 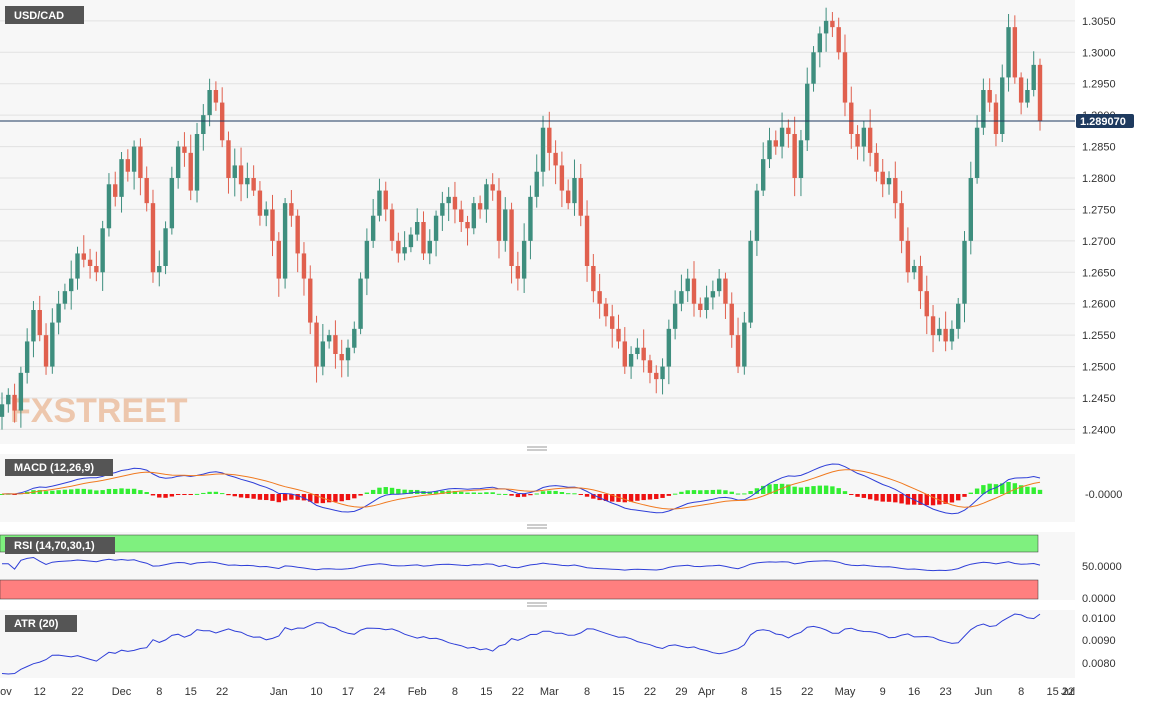 What do you see at coordinates (587, 692) in the screenshot?
I see `date-tick-label: 8` at bounding box center [587, 692].